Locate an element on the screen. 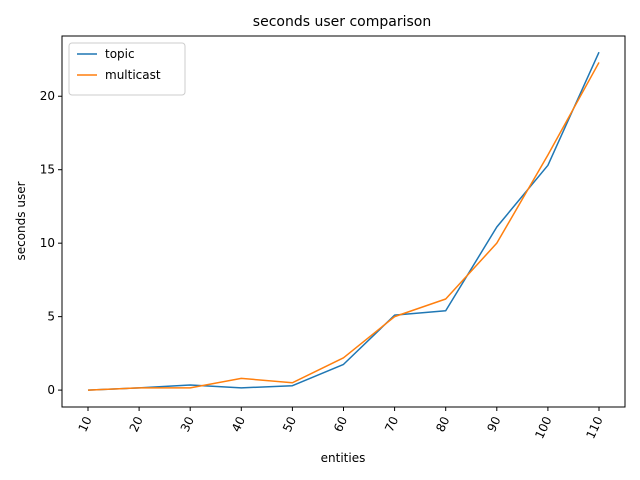  x-tick-label: 10 is located at coordinates (85, 424).